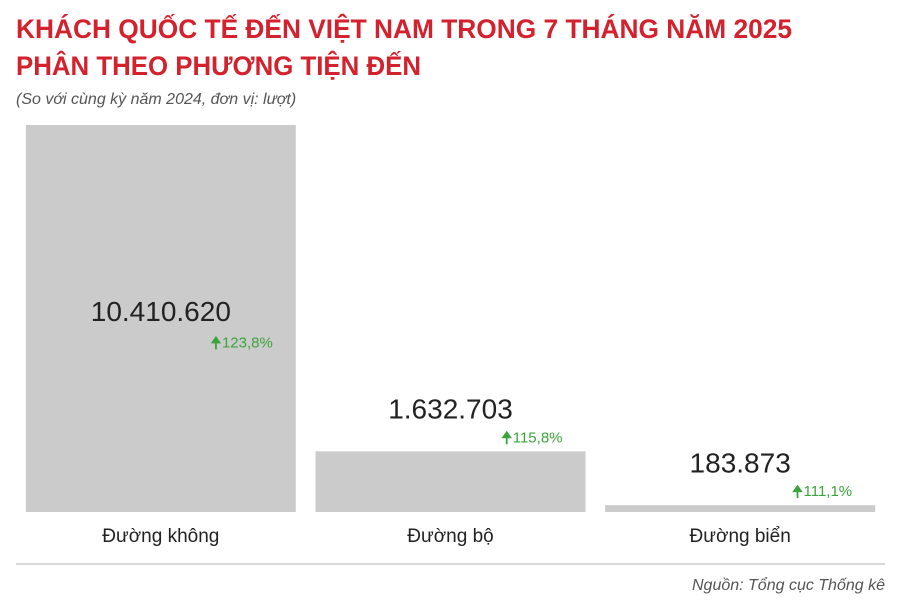  What do you see at coordinates (218, 65) in the screenshot?
I see `chart-title: PHÂN THEO PHƯƠNG TIỆN ĐẾN` at bounding box center [218, 65].